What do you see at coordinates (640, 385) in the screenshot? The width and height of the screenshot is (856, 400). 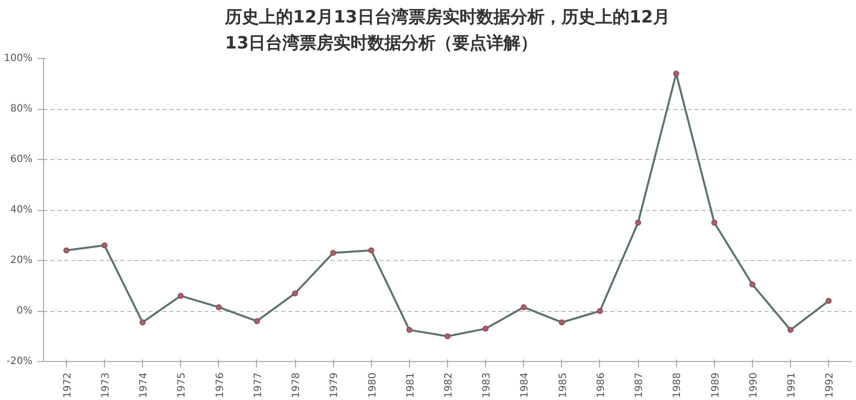 I see `x-tick-label: 1987` at bounding box center [640, 385].